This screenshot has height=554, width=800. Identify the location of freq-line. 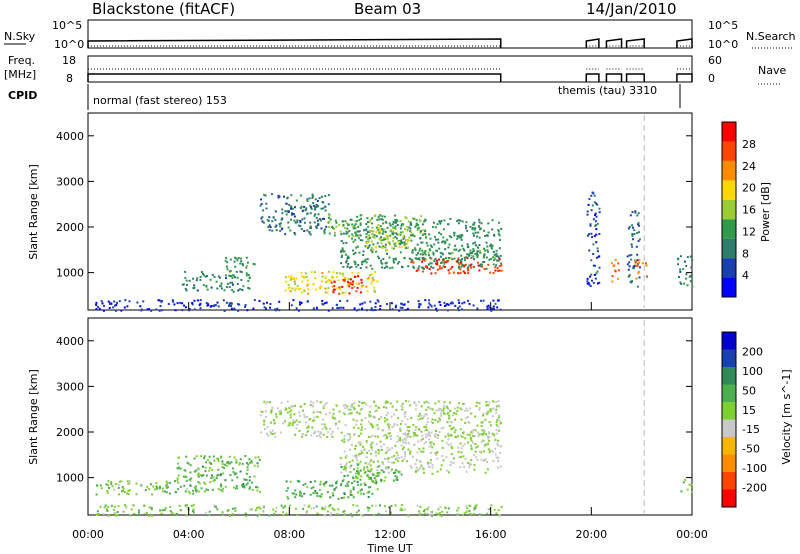
(635, 77).